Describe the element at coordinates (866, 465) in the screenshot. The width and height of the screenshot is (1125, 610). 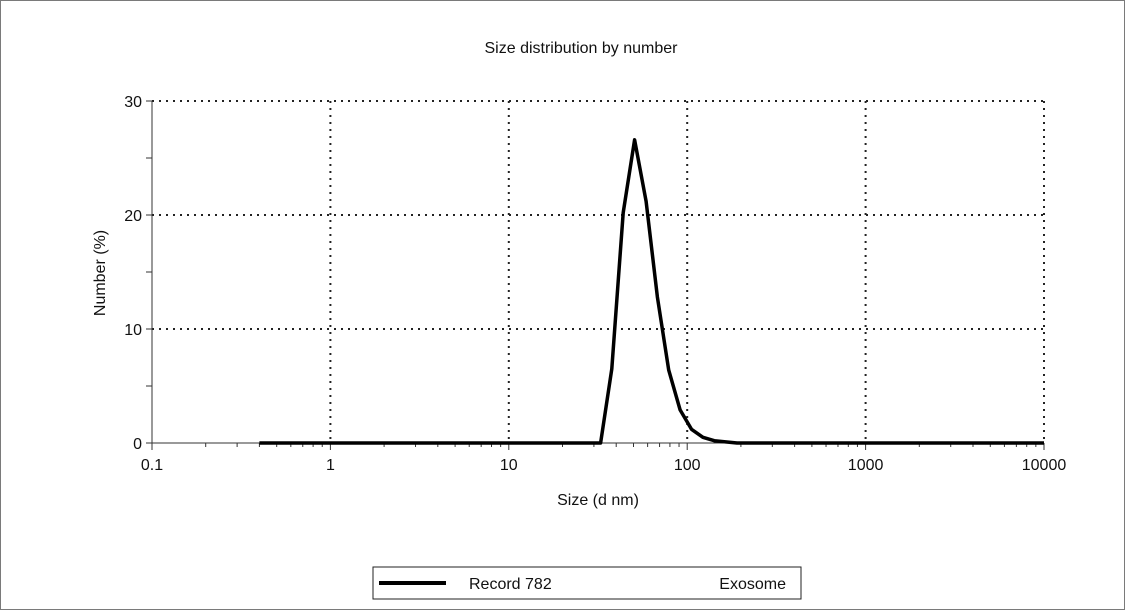
I see `x-tick-label: 1000` at that location.